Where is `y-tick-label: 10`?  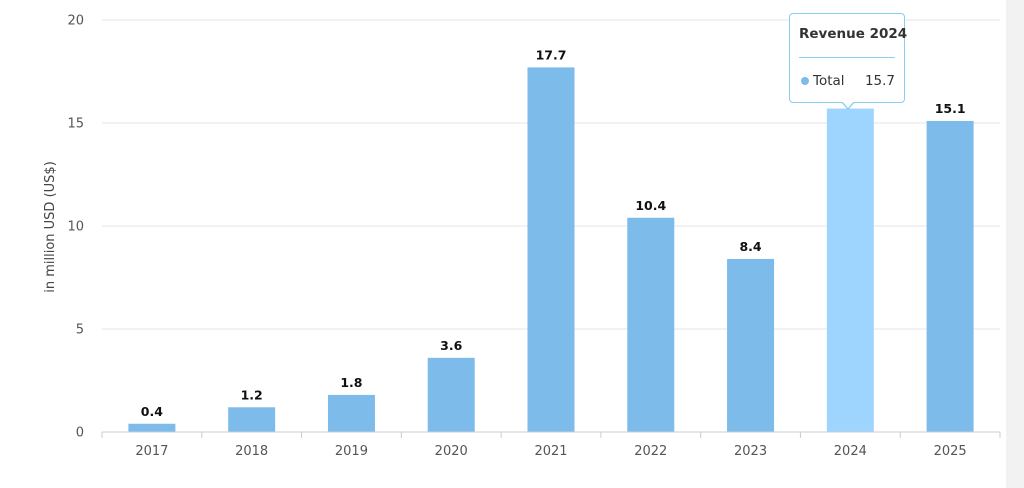
y-tick-label: 10 is located at coordinates (75, 227).